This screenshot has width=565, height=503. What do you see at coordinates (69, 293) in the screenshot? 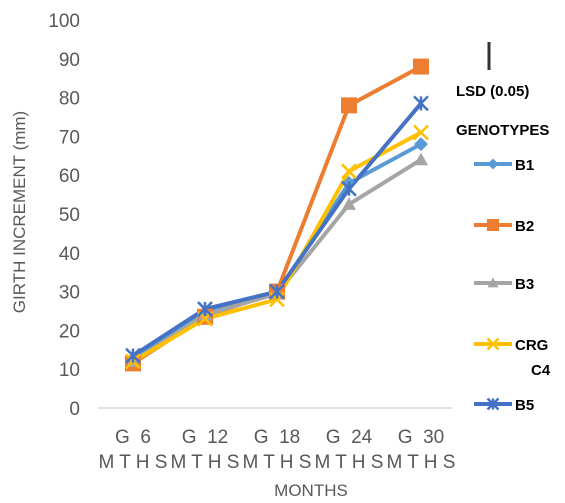
I see `y-tick-label: 30` at bounding box center [69, 293].